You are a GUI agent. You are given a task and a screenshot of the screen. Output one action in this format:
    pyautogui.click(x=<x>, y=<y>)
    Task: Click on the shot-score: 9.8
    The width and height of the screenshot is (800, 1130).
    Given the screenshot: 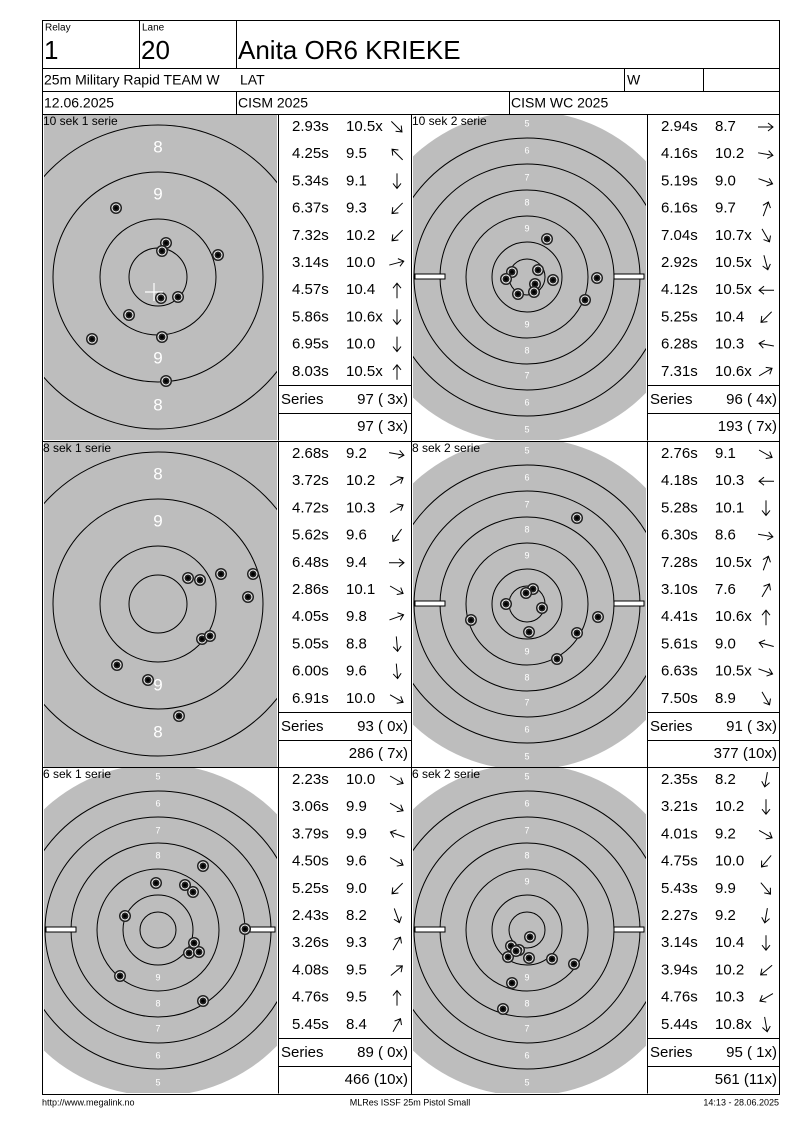 What is the action you would take?
    pyautogui.click(x=356, y=616)
    